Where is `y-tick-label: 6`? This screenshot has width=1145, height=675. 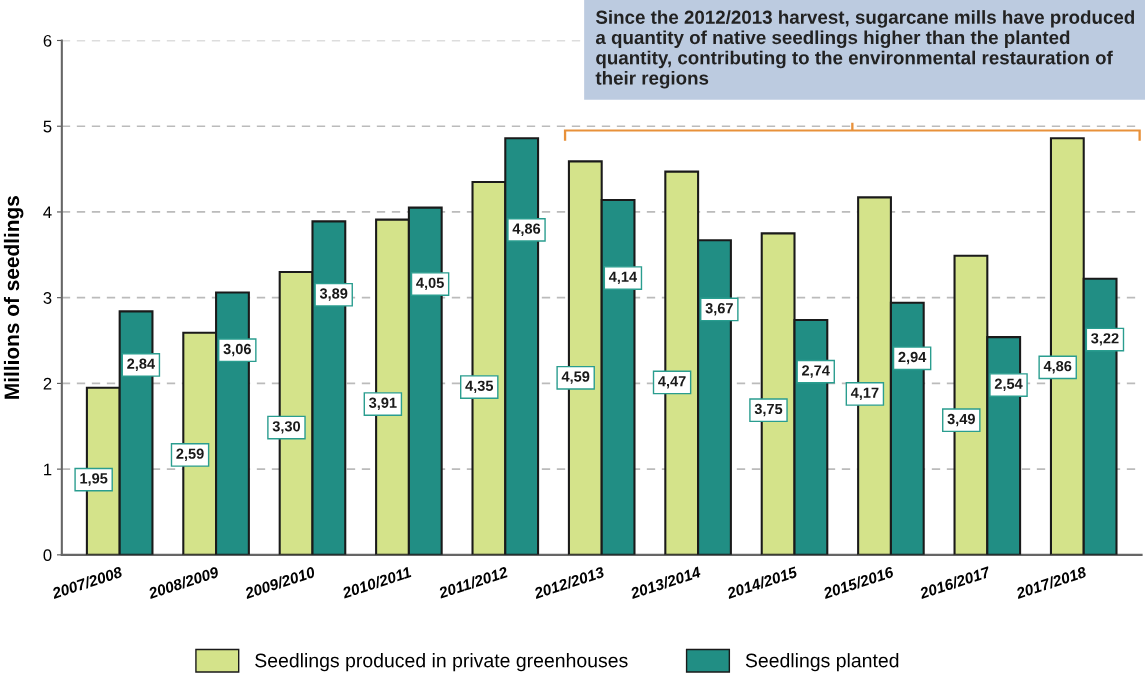
y-tick-label: 6 is located at coordinates (47, 40).